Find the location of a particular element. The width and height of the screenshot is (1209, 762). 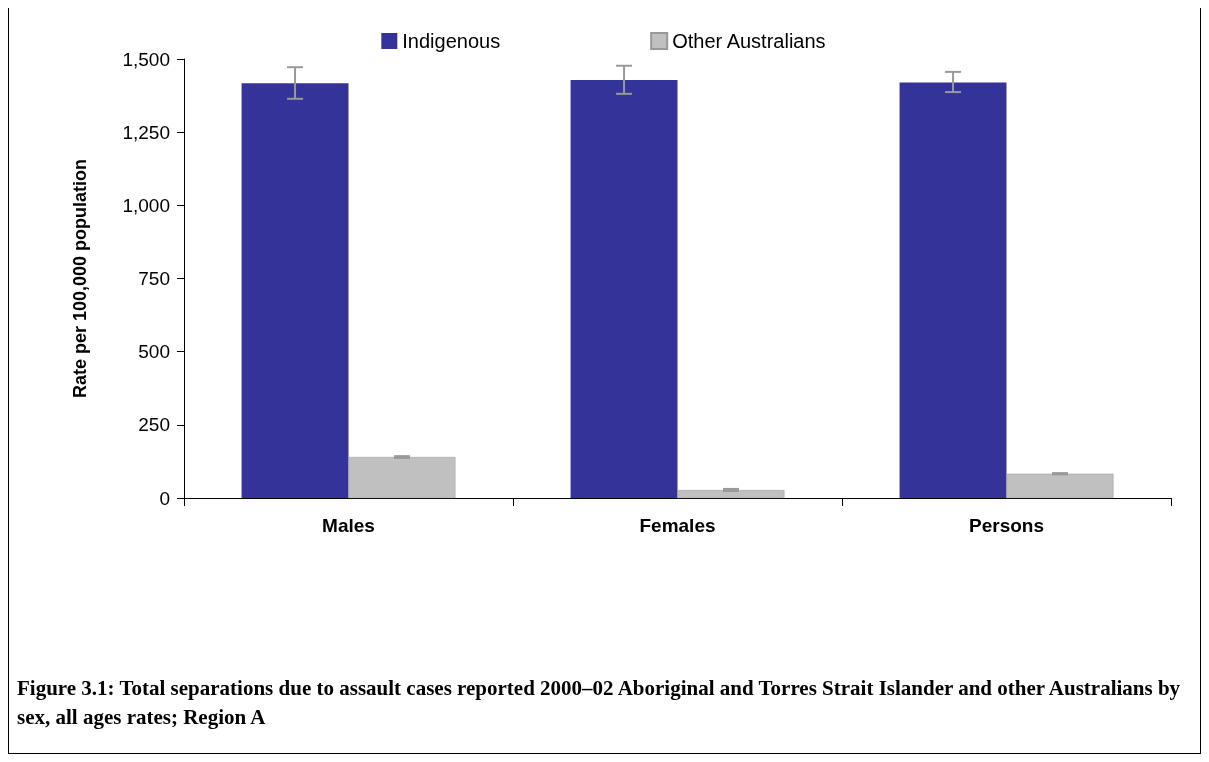

legend-label: Other Australians is located at coordinates (749, 41).